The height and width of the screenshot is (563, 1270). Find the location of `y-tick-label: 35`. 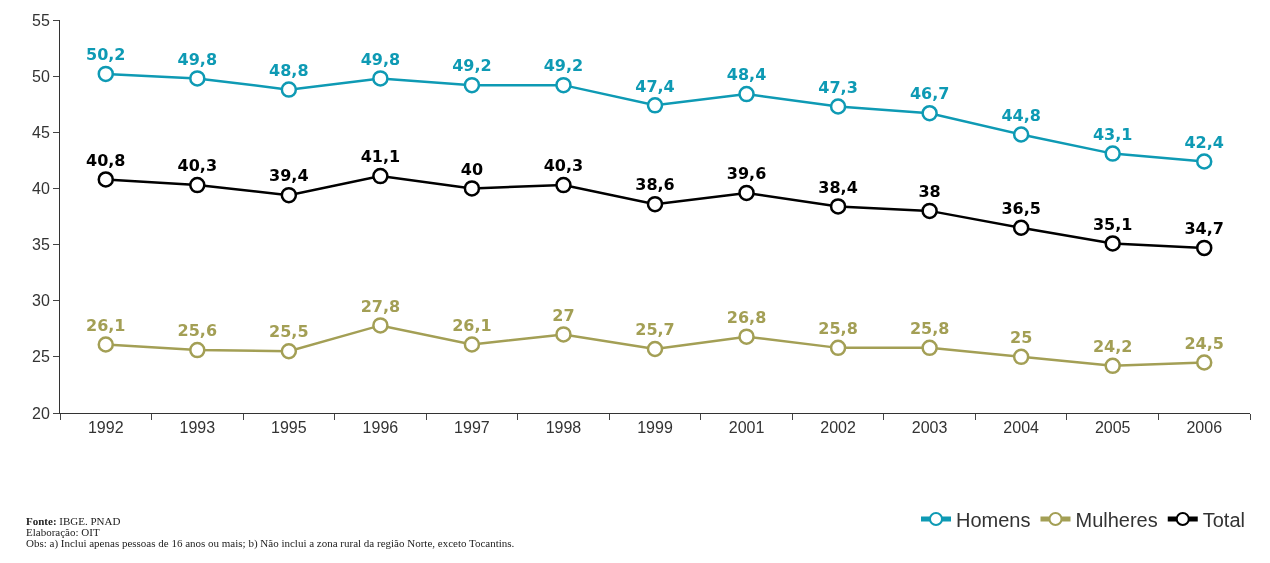

y-tick-label: 35 is located at coordinates (41, 245).